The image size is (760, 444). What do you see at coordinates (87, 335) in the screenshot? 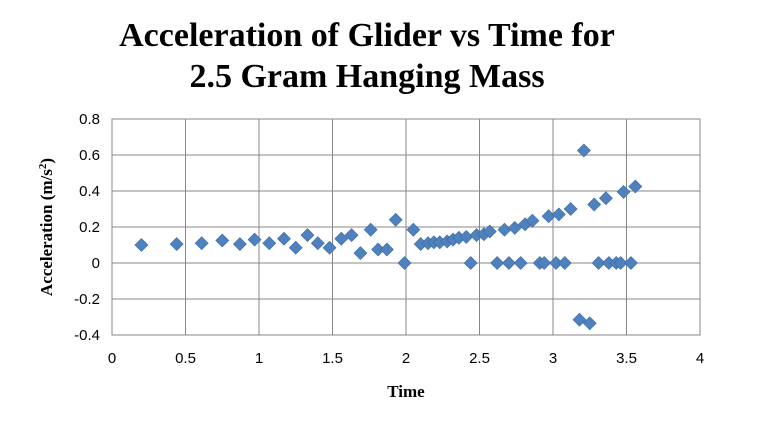
I see `y-tick-label: -0.4` at bounding box center [87, 335].